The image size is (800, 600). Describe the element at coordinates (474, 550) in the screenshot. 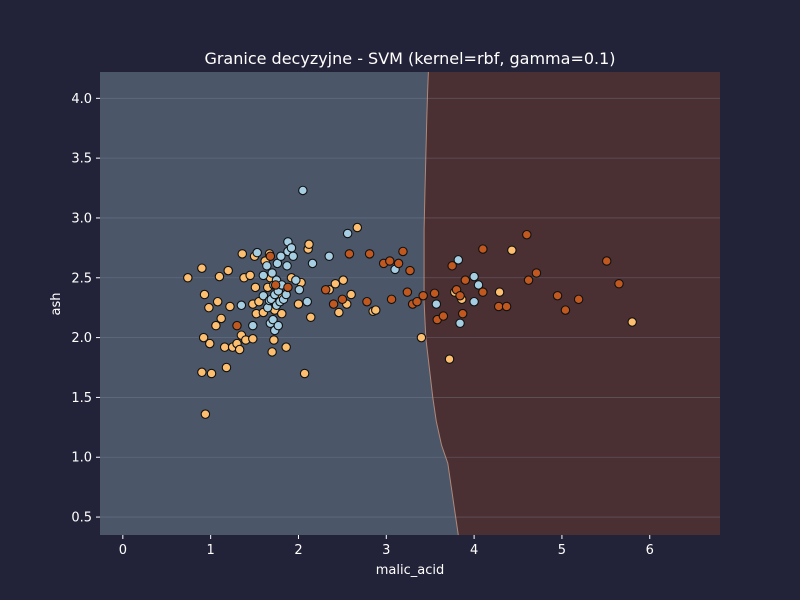

I see `x-tick-label: 4` at that location.